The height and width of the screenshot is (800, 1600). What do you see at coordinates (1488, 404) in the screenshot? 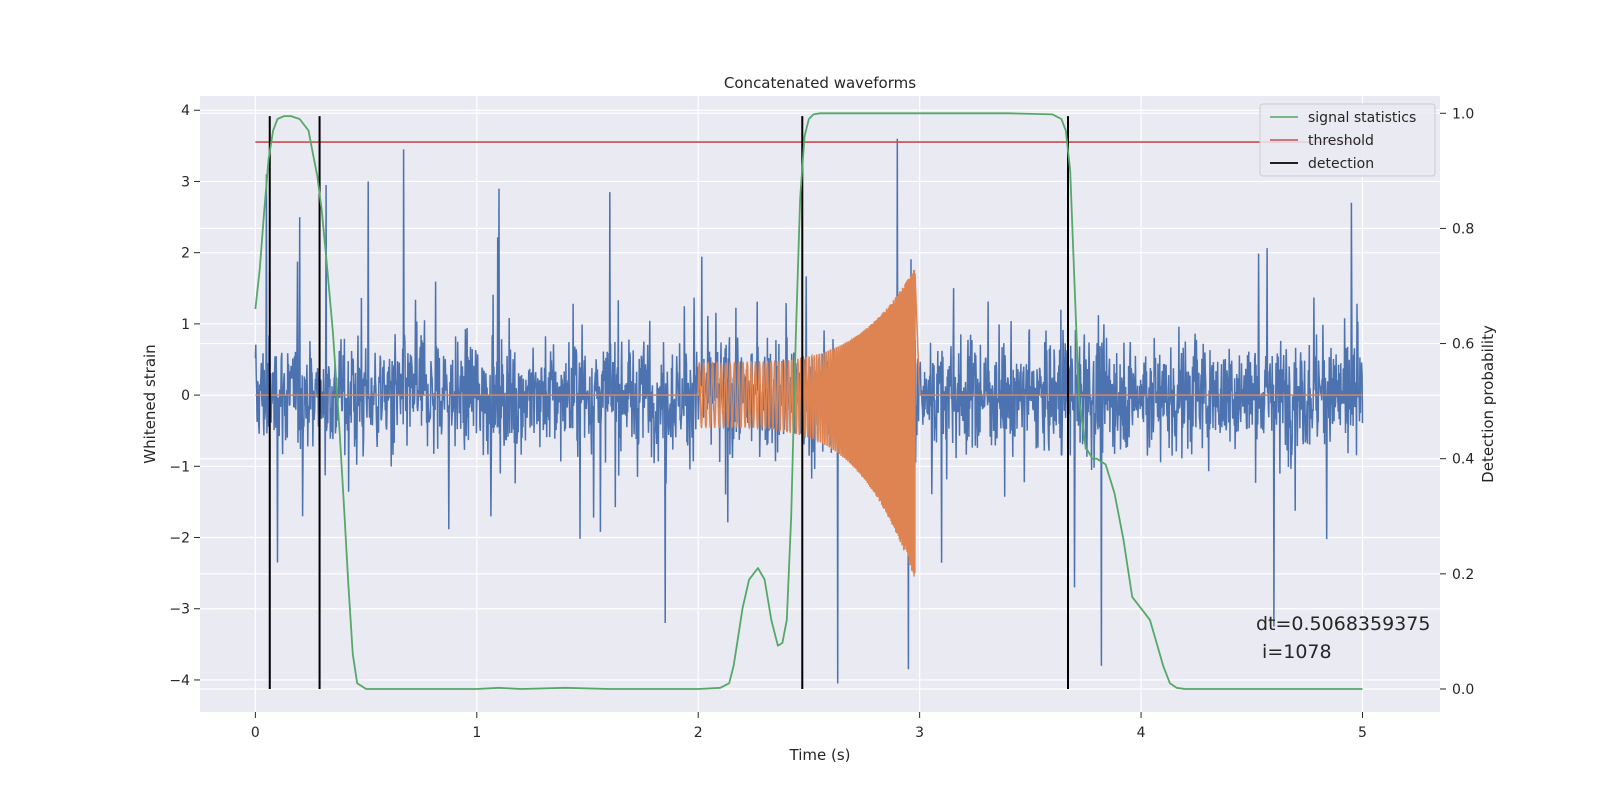
I see `y2-axis-label: Detection probability` at bounding box center [1488, 404].